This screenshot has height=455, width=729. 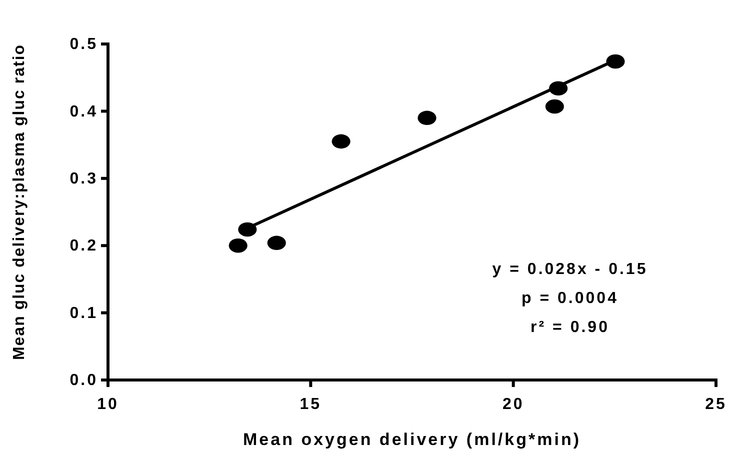 What do you see at coordinates (108, 405) in the screenshot?
I see `x-tick-label: 10` at bounding box center [108, 405].